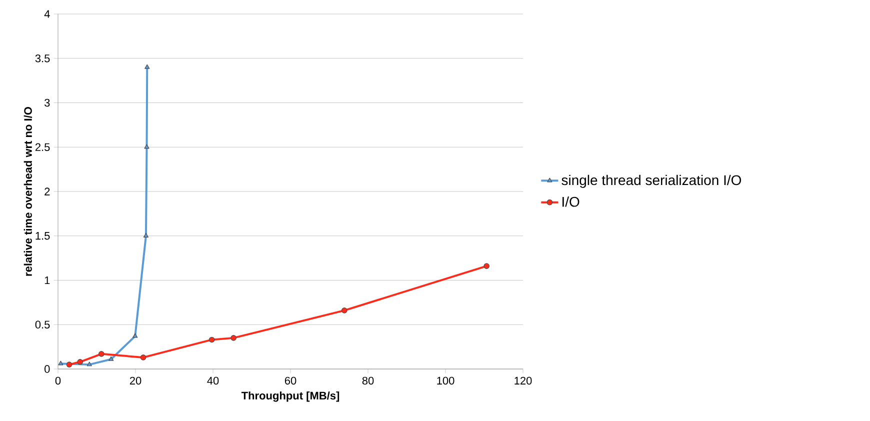  Describe the element at coordinates (368, 380) in the screenshot. I see `x-tick-label: 80` at that location.